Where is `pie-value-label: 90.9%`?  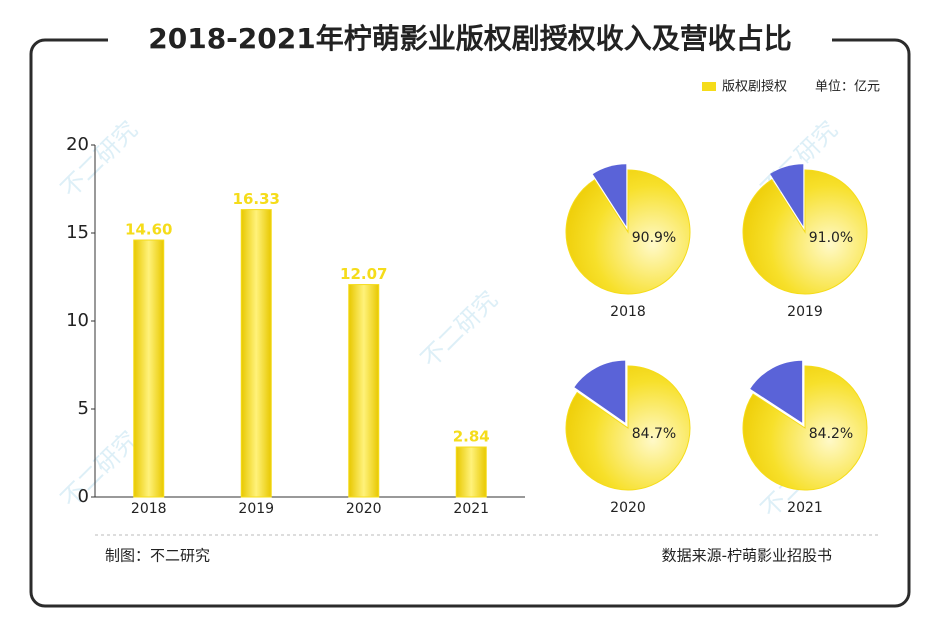
pie-value-label: 90.9% is located at coordinates (654, 238).